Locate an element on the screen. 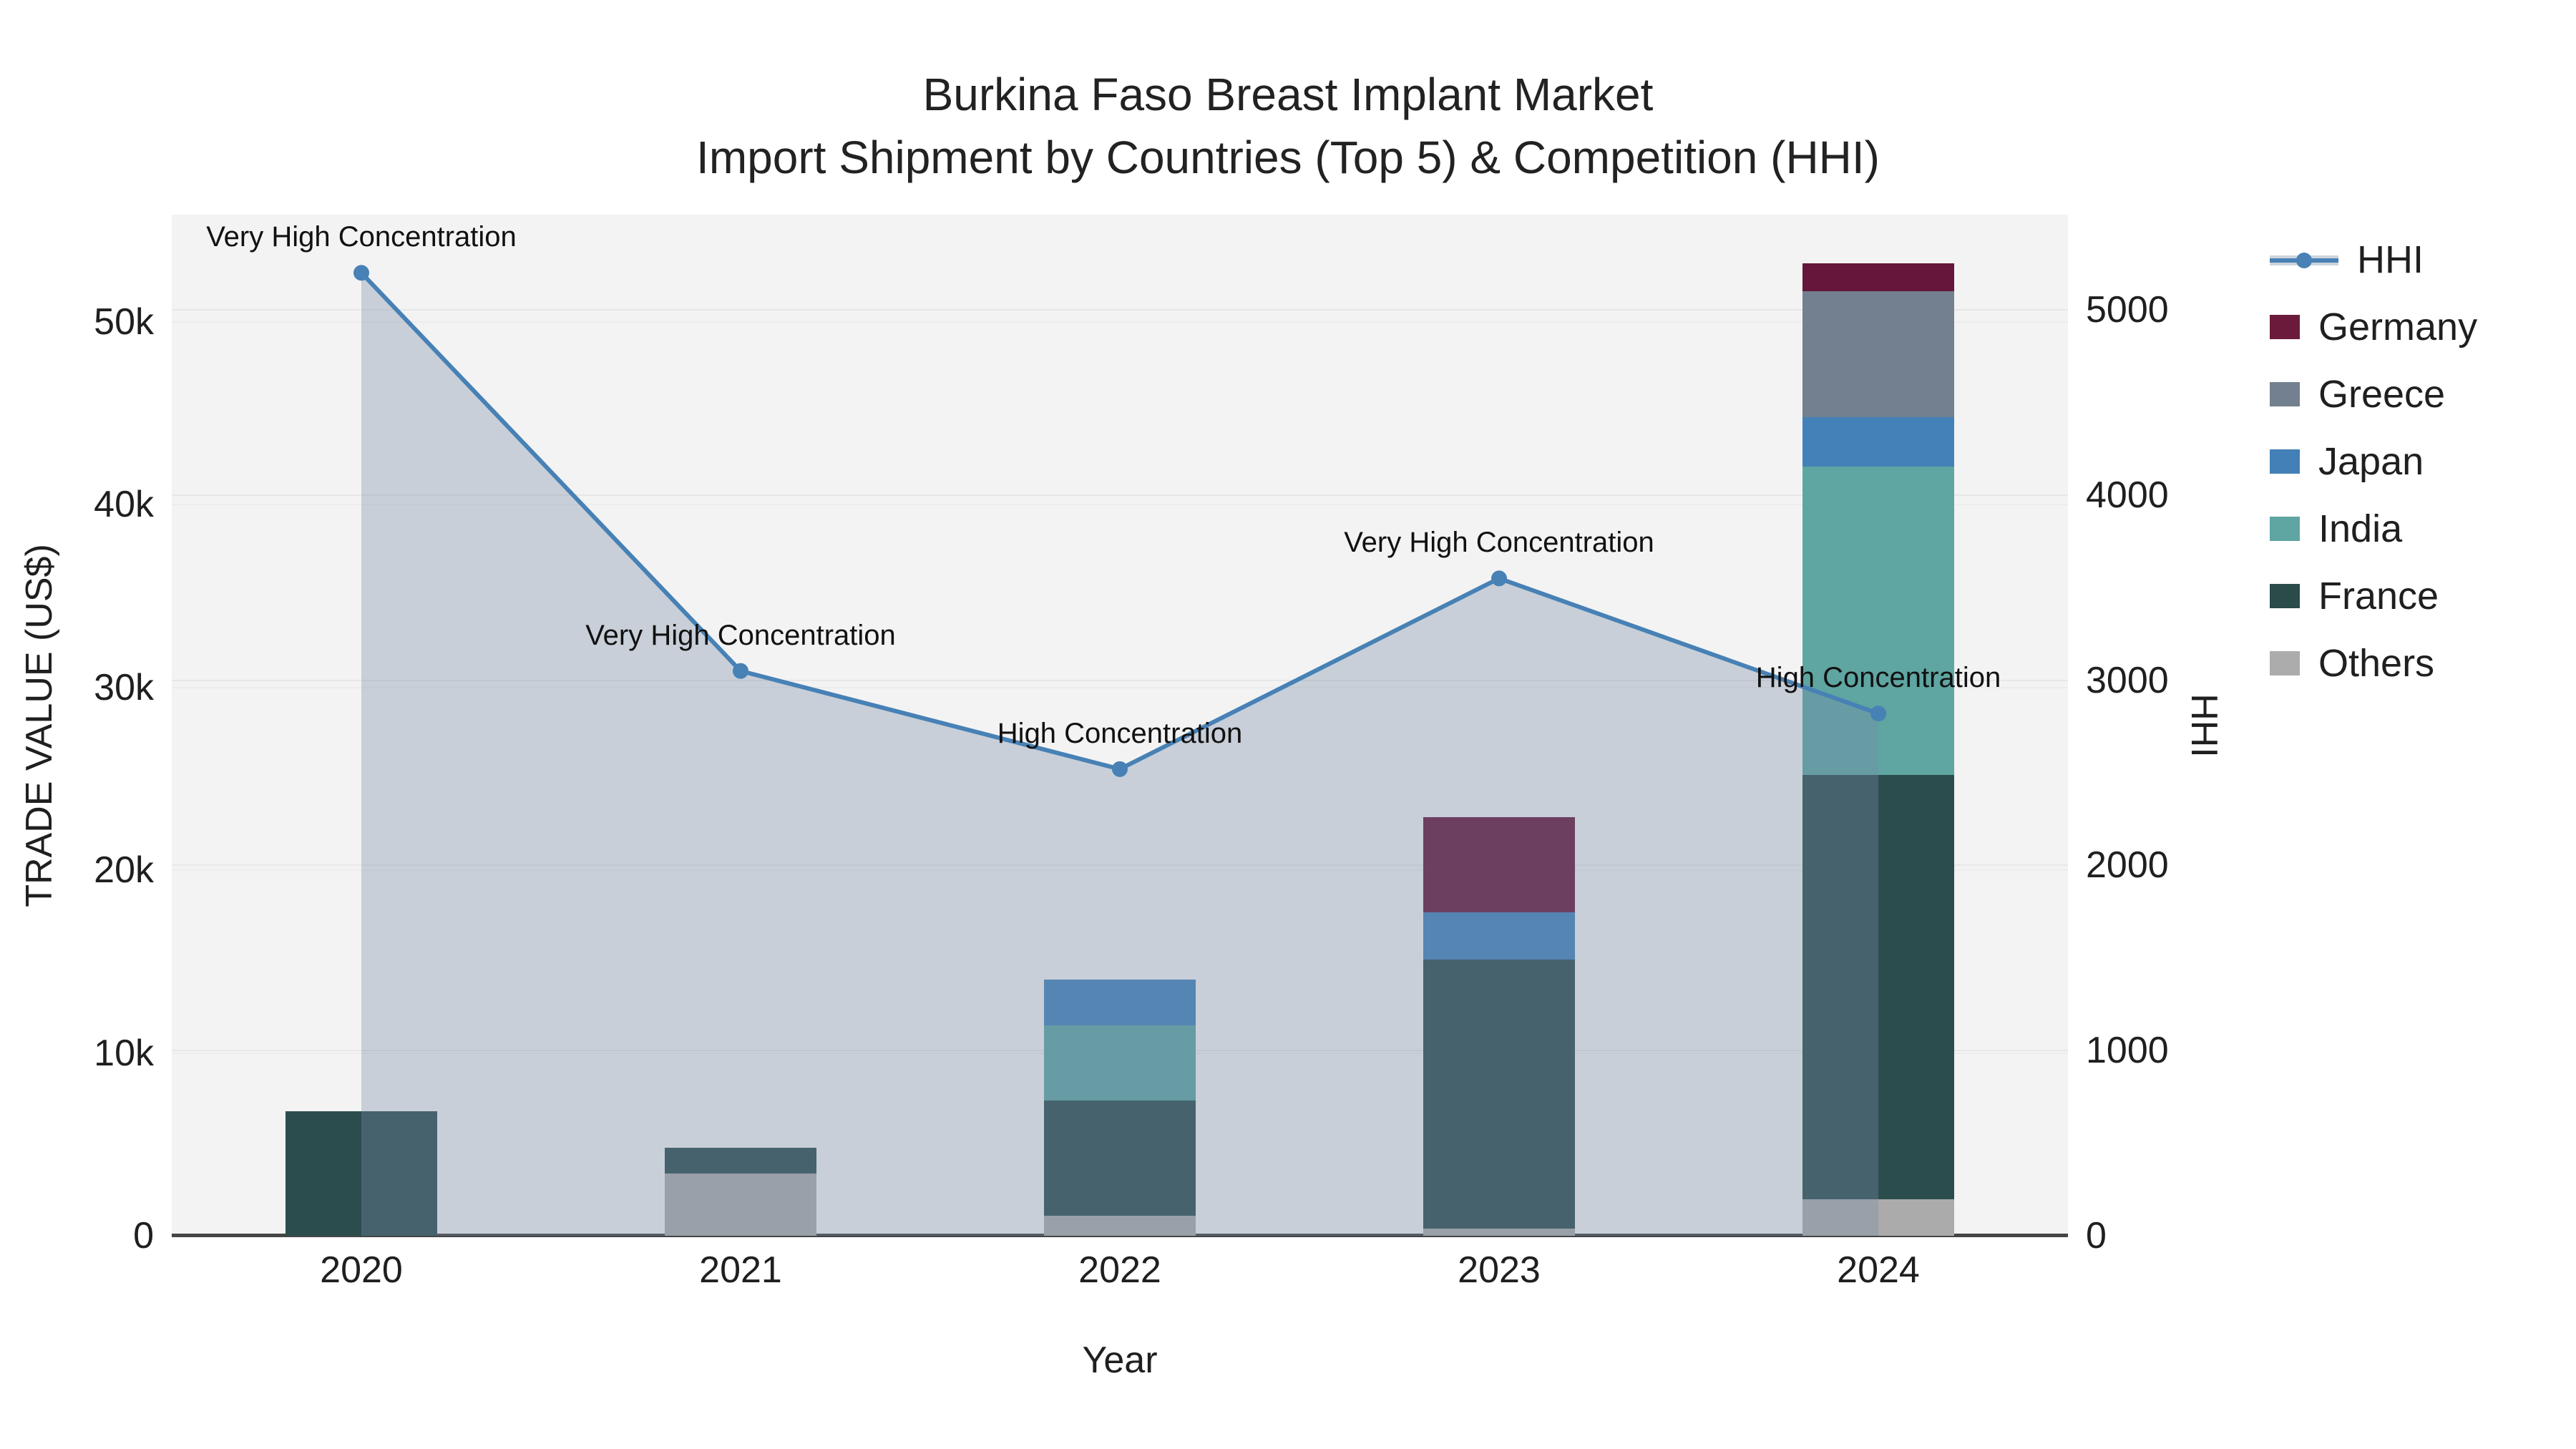 This screenshot has width=2576, height=1449. y-right-tick-2000: 2000 is located at coordinates (2127, 865).